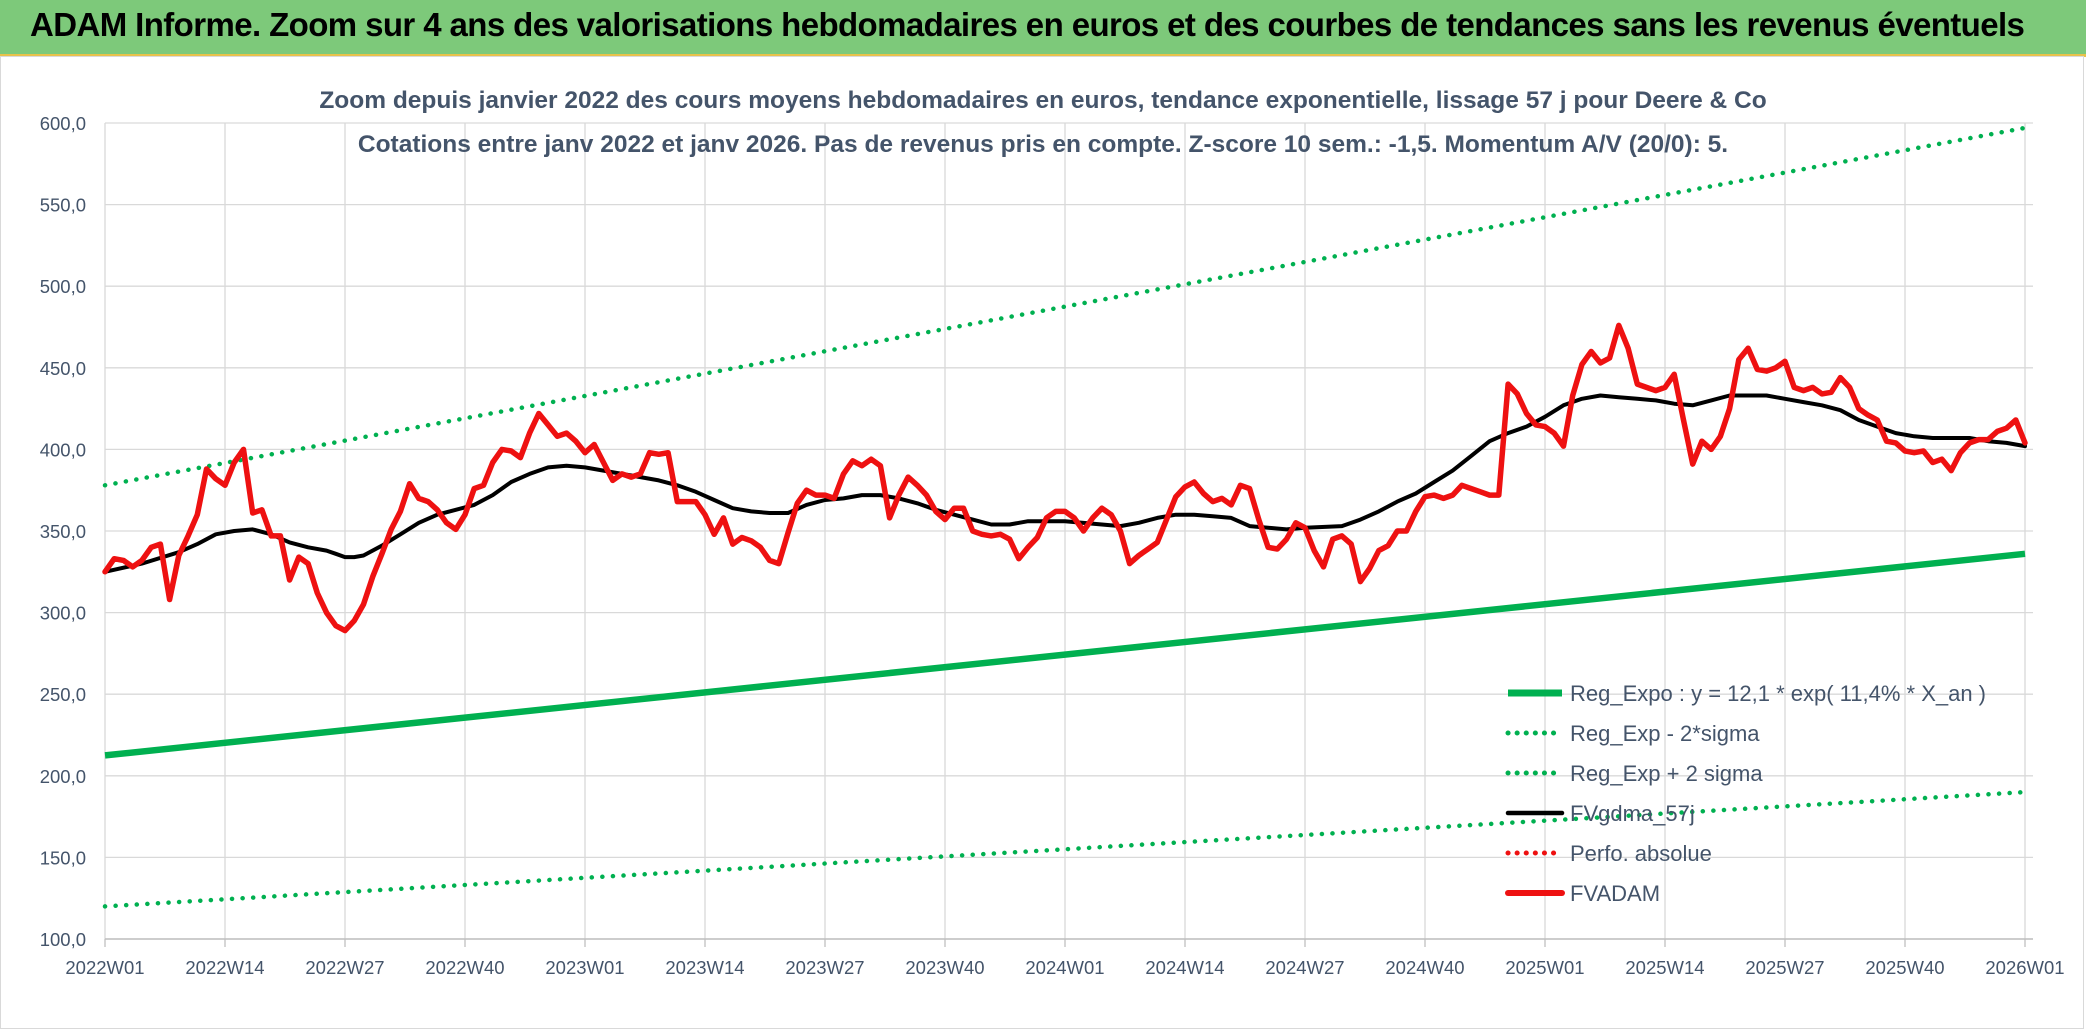  Describe the element at coordinates (464, 967) in the screenshot. I see `x-tick-label: 2022W40` at that location.